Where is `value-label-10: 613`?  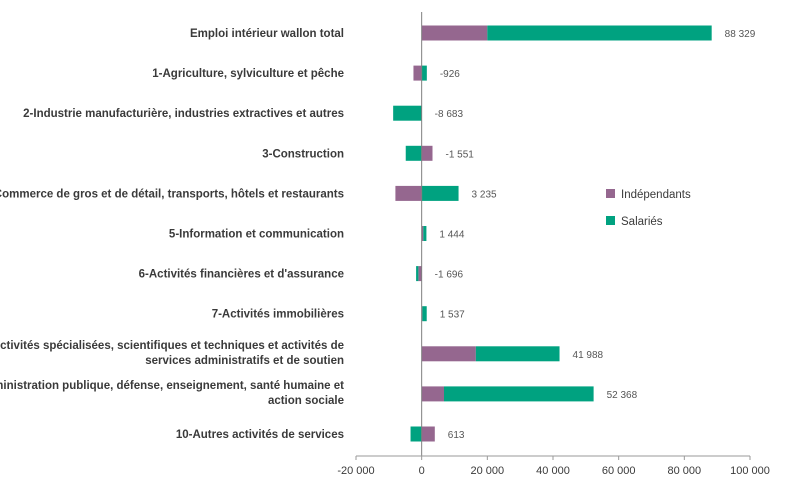 value-label-10: 613 is located at coordinates (456, 435).